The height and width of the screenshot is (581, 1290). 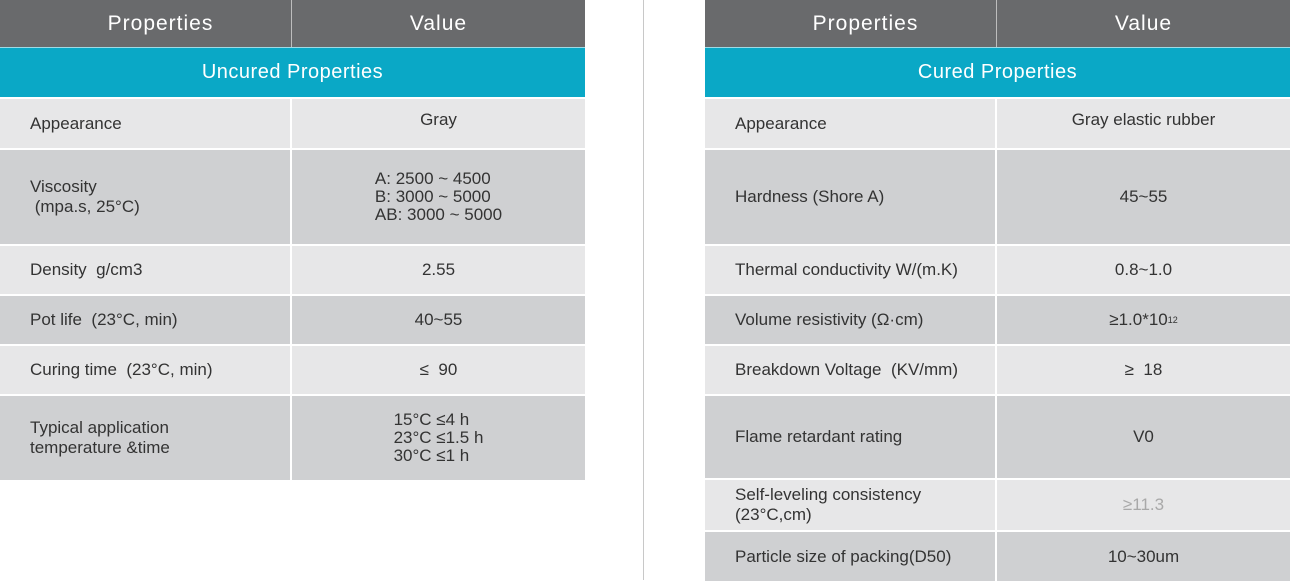 What do you see at coordinates (438, 269) in the screenshot?
I see `row-value: 2.55` at bounding box center [438, 269].